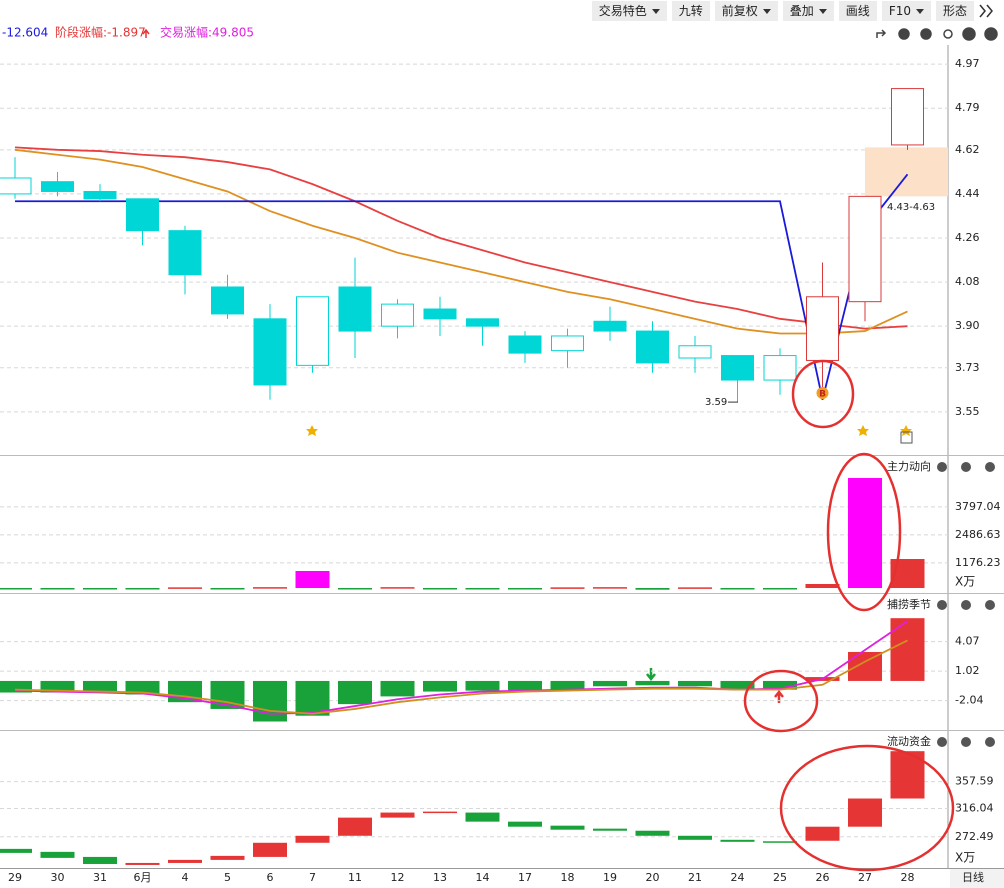 This screenshot has height=888, width=1004. Describe the element at coordinates (185, 877) in the screenshot. I see `x-tick-label: 4` at that location.